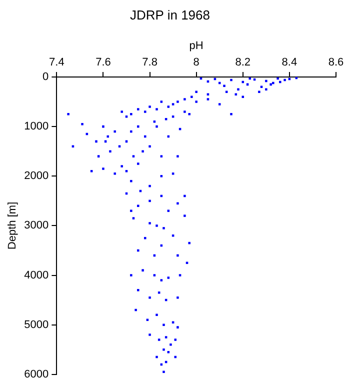 This screenshot has height=384, width=350. I want to click on y-tick-label: 2000, so click(36, 176).